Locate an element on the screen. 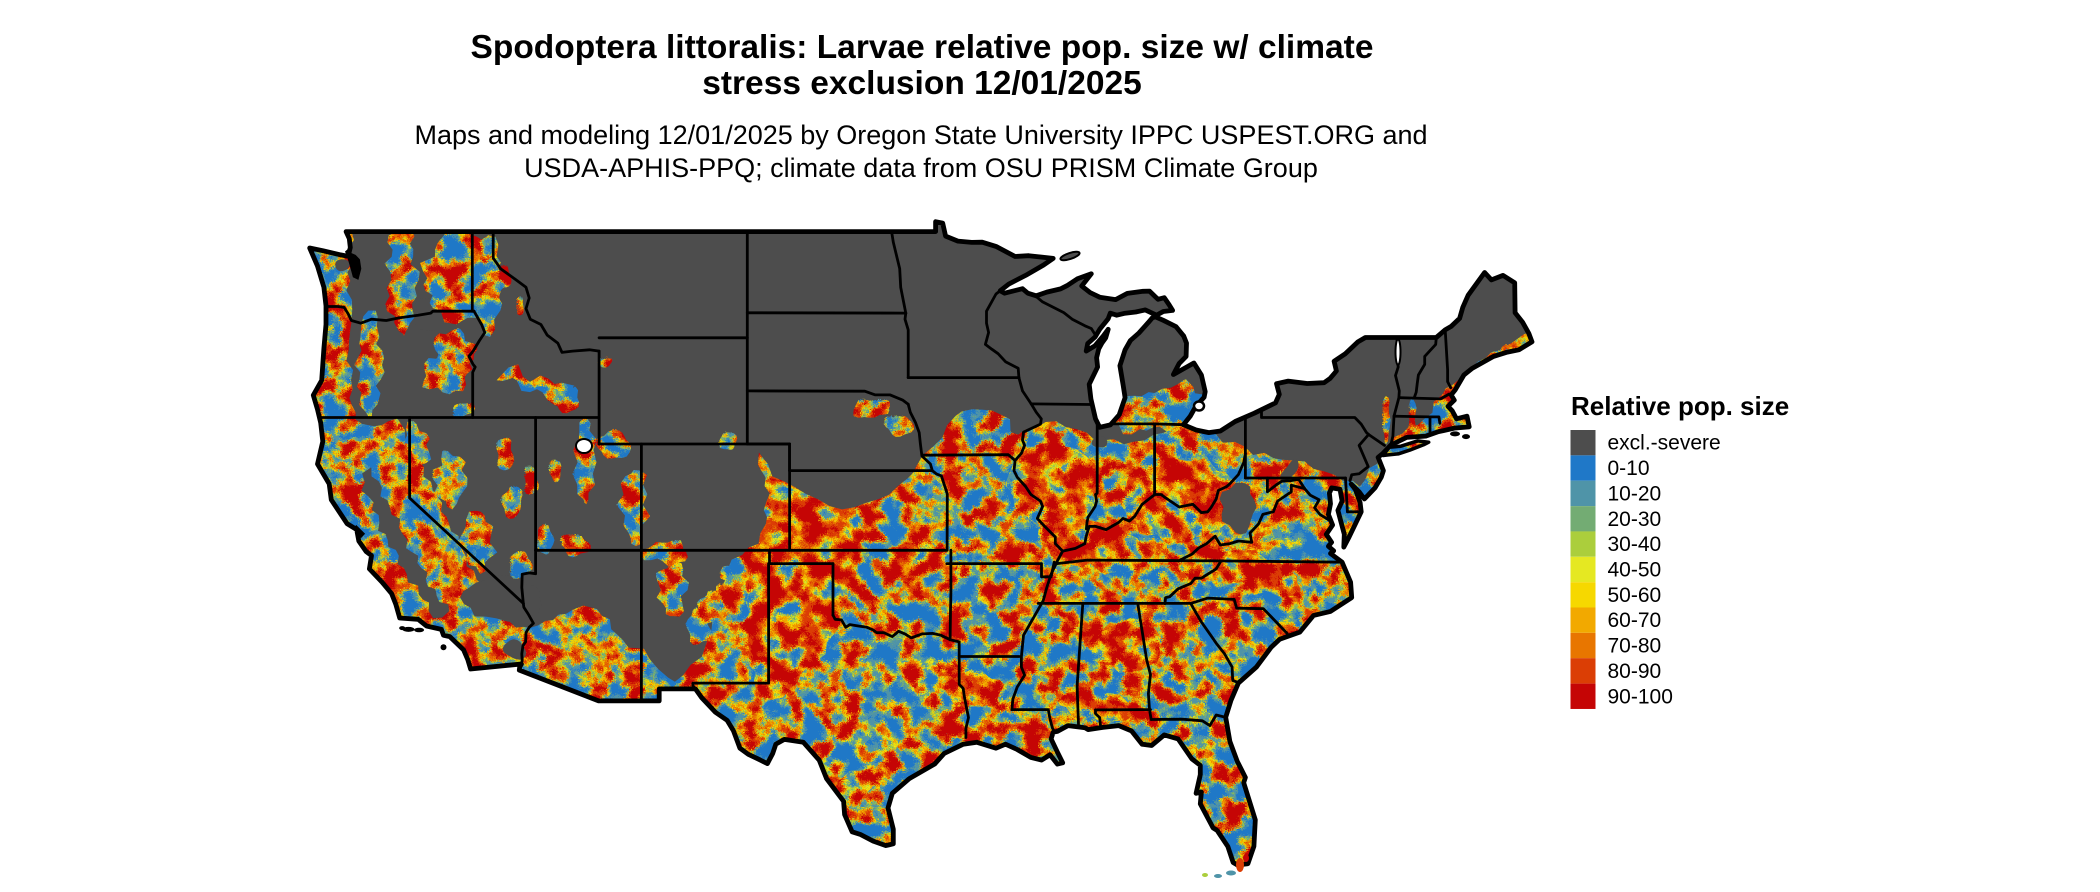 This screenshot has height=892, width=2100. svg-text: 60-70 is located at coordinates (1635, 620).